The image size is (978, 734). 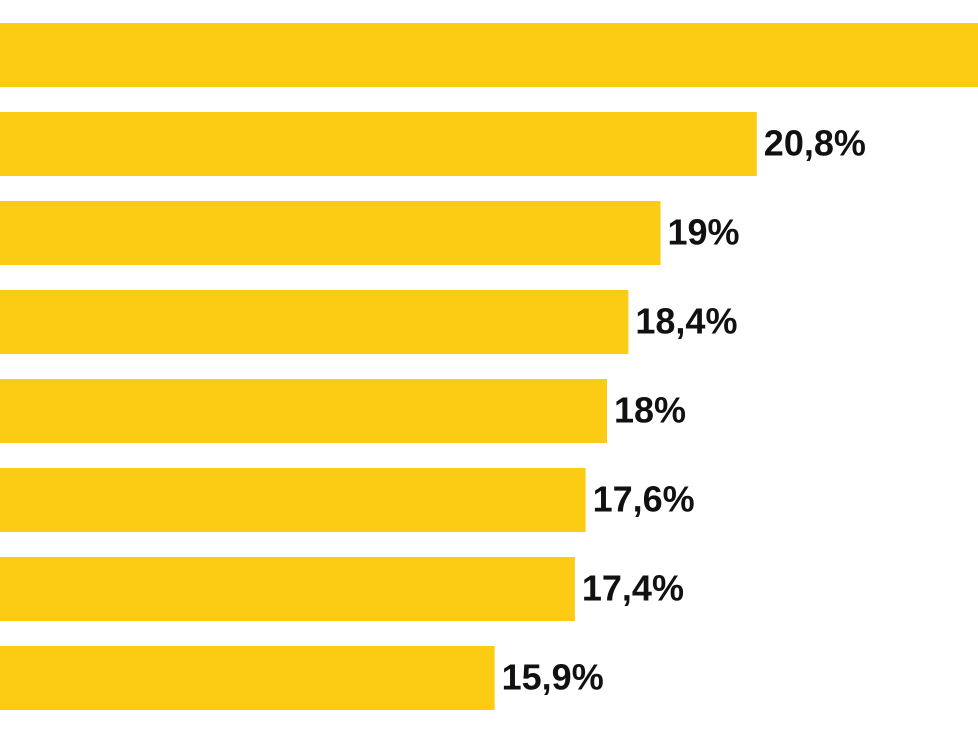 I want to click on value-label: 17,6%, so click(x=644, y=499).